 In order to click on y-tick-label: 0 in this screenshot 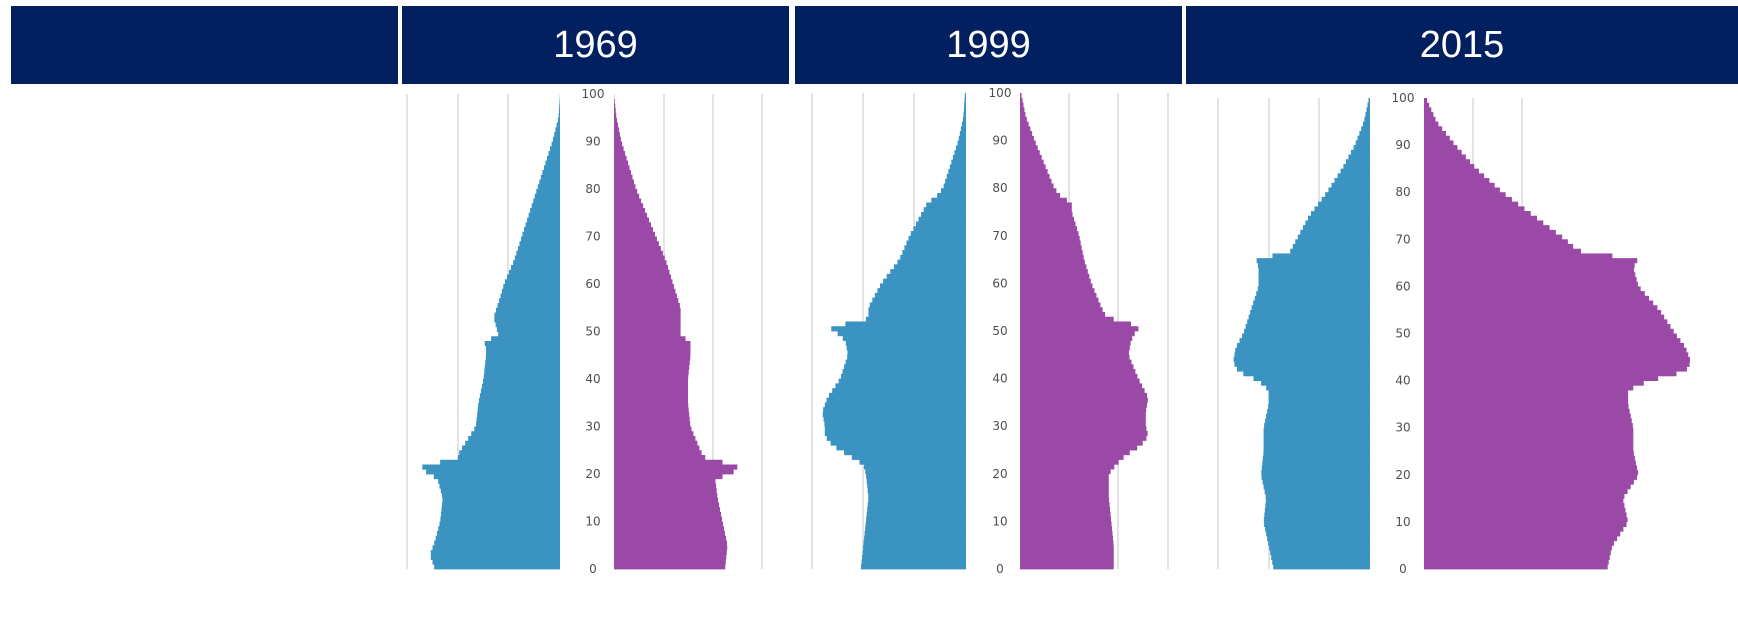, I will do `click(593, 569)`.